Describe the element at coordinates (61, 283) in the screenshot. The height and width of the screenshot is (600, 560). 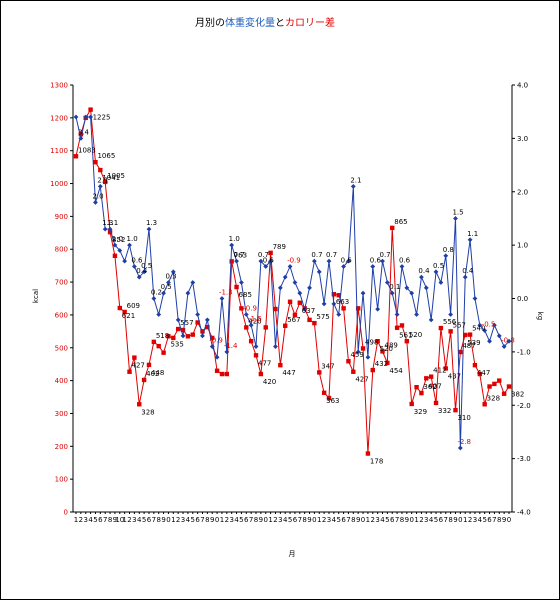
I see `y-left-tick-label: 700` at that location.